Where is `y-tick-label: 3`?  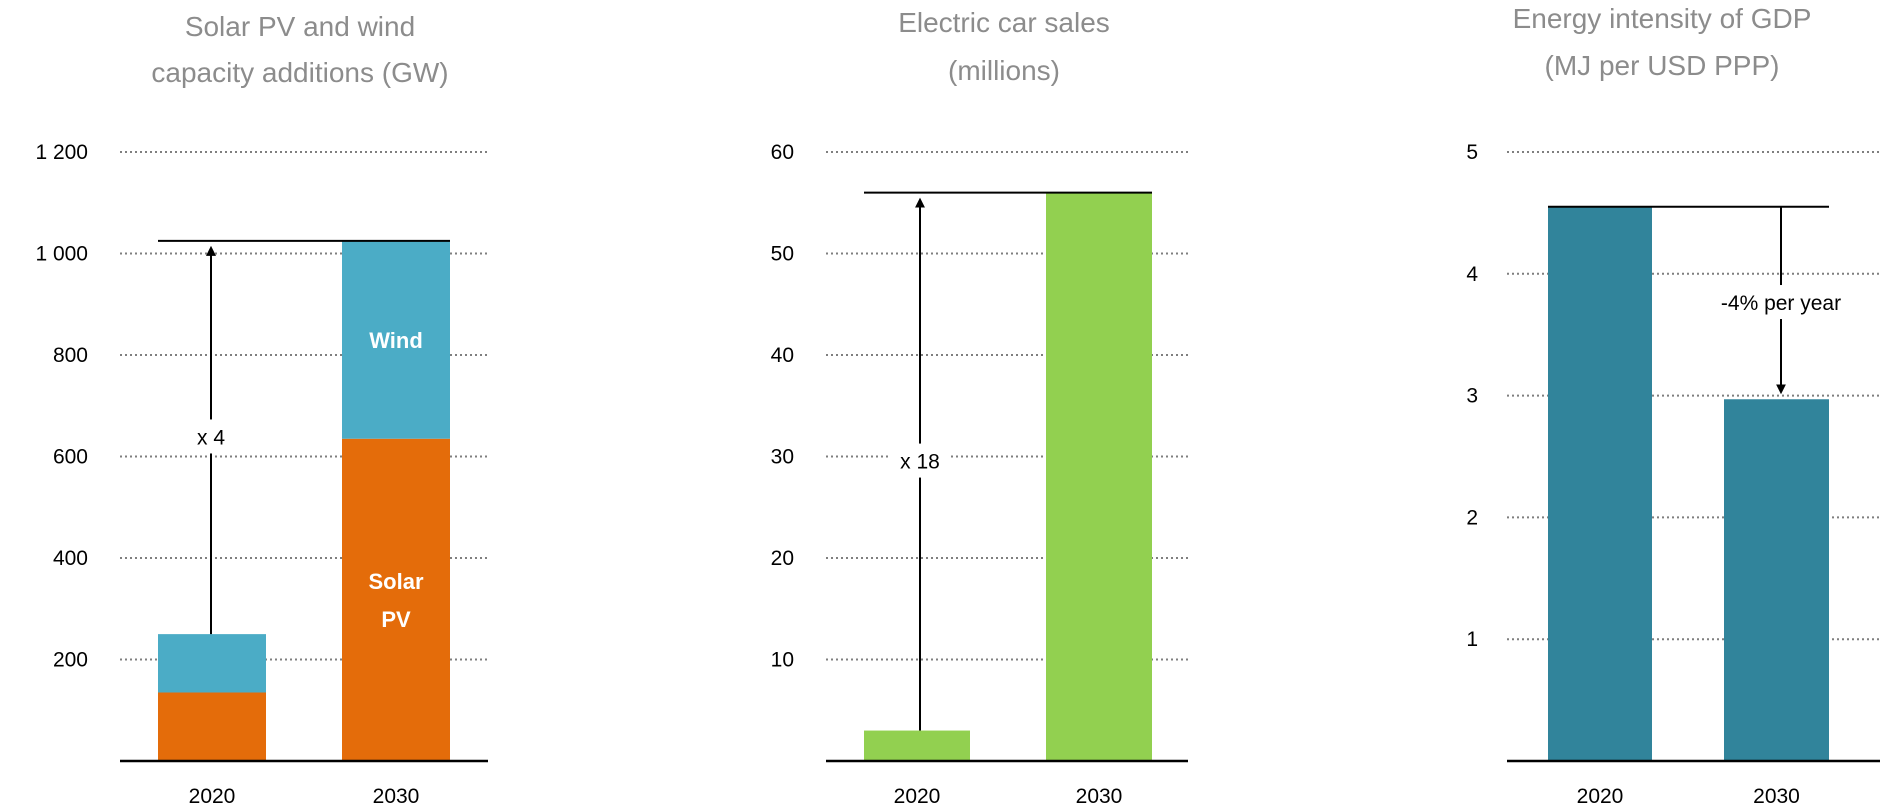 y-tick-label: 3 is located at coordinates (1472, 396).